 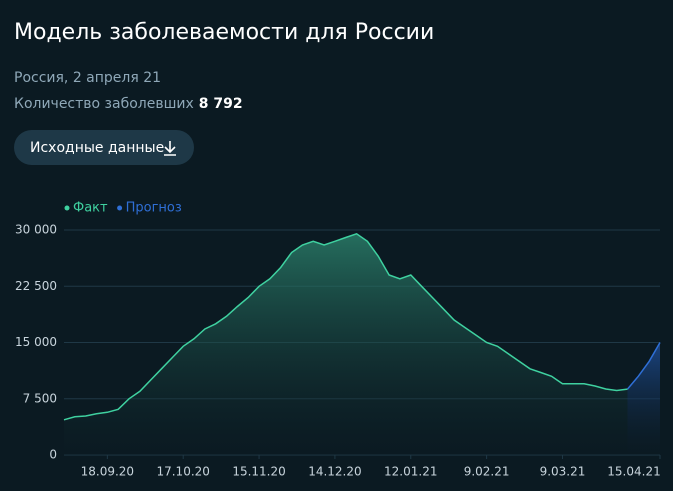 What do you see at coordinates (36, 286) in the screenshot?
I see `y-tick-label: 22 500` at bounding box center [36, 286].